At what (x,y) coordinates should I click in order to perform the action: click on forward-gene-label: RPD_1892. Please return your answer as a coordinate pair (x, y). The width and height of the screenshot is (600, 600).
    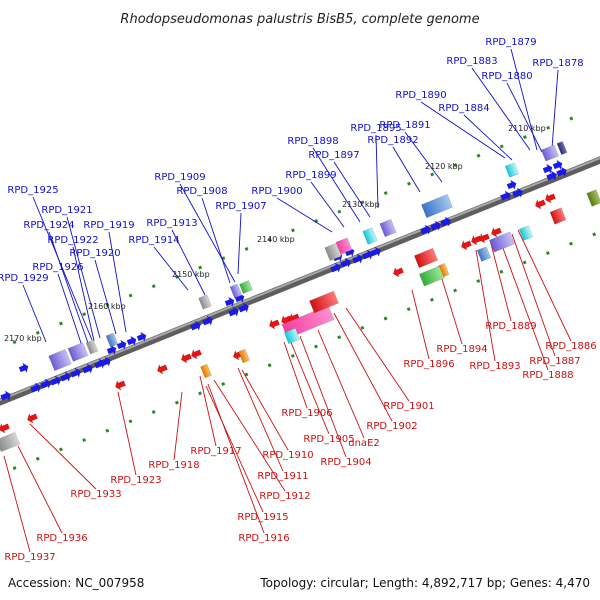
    Looking at the image, I should click on (392, 140).